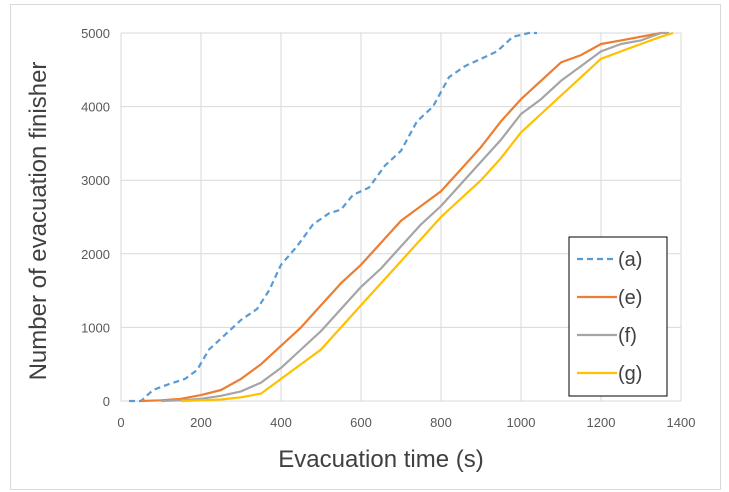 This screenshot has width=729, height=492. I want to click on legend-label: (a), so click(630, 260).